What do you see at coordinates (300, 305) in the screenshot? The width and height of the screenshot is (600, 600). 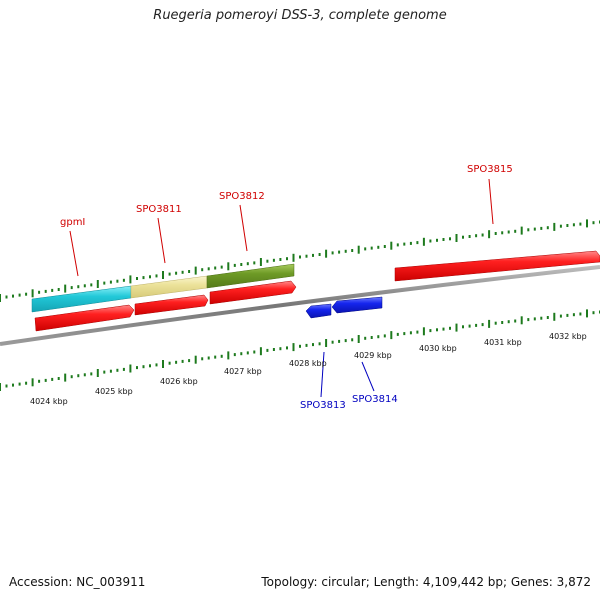 I see `genome-backbone` at bounding box center [300, 305].